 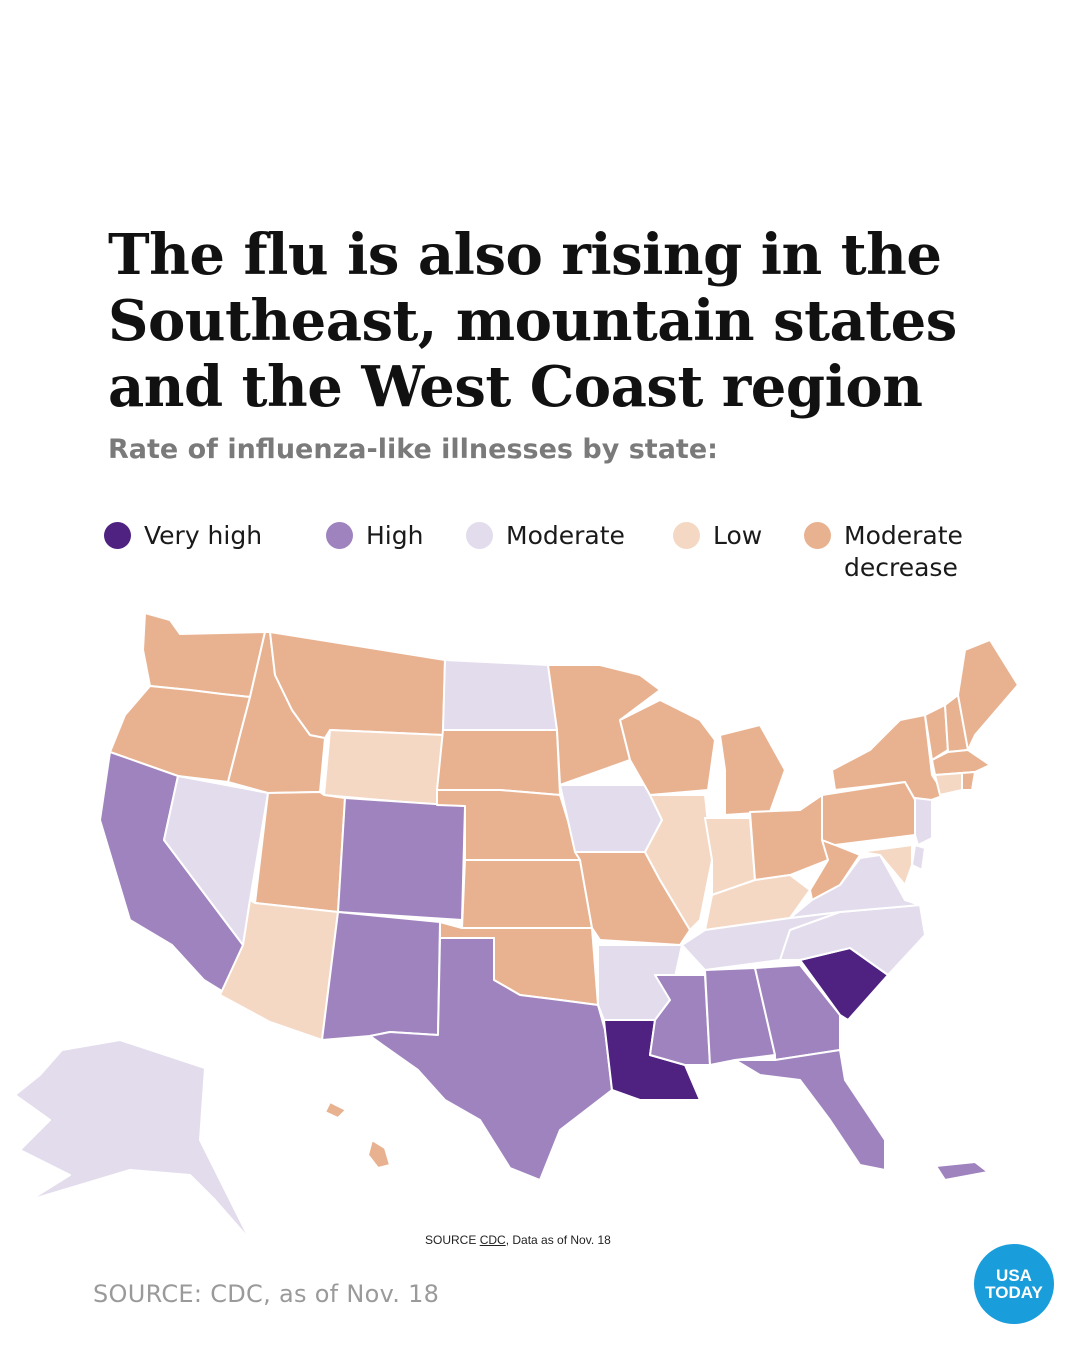 I want to click on map-source-note: SOURCE CDC, Data as of Nov. 18, so click(x=518, y=1240).